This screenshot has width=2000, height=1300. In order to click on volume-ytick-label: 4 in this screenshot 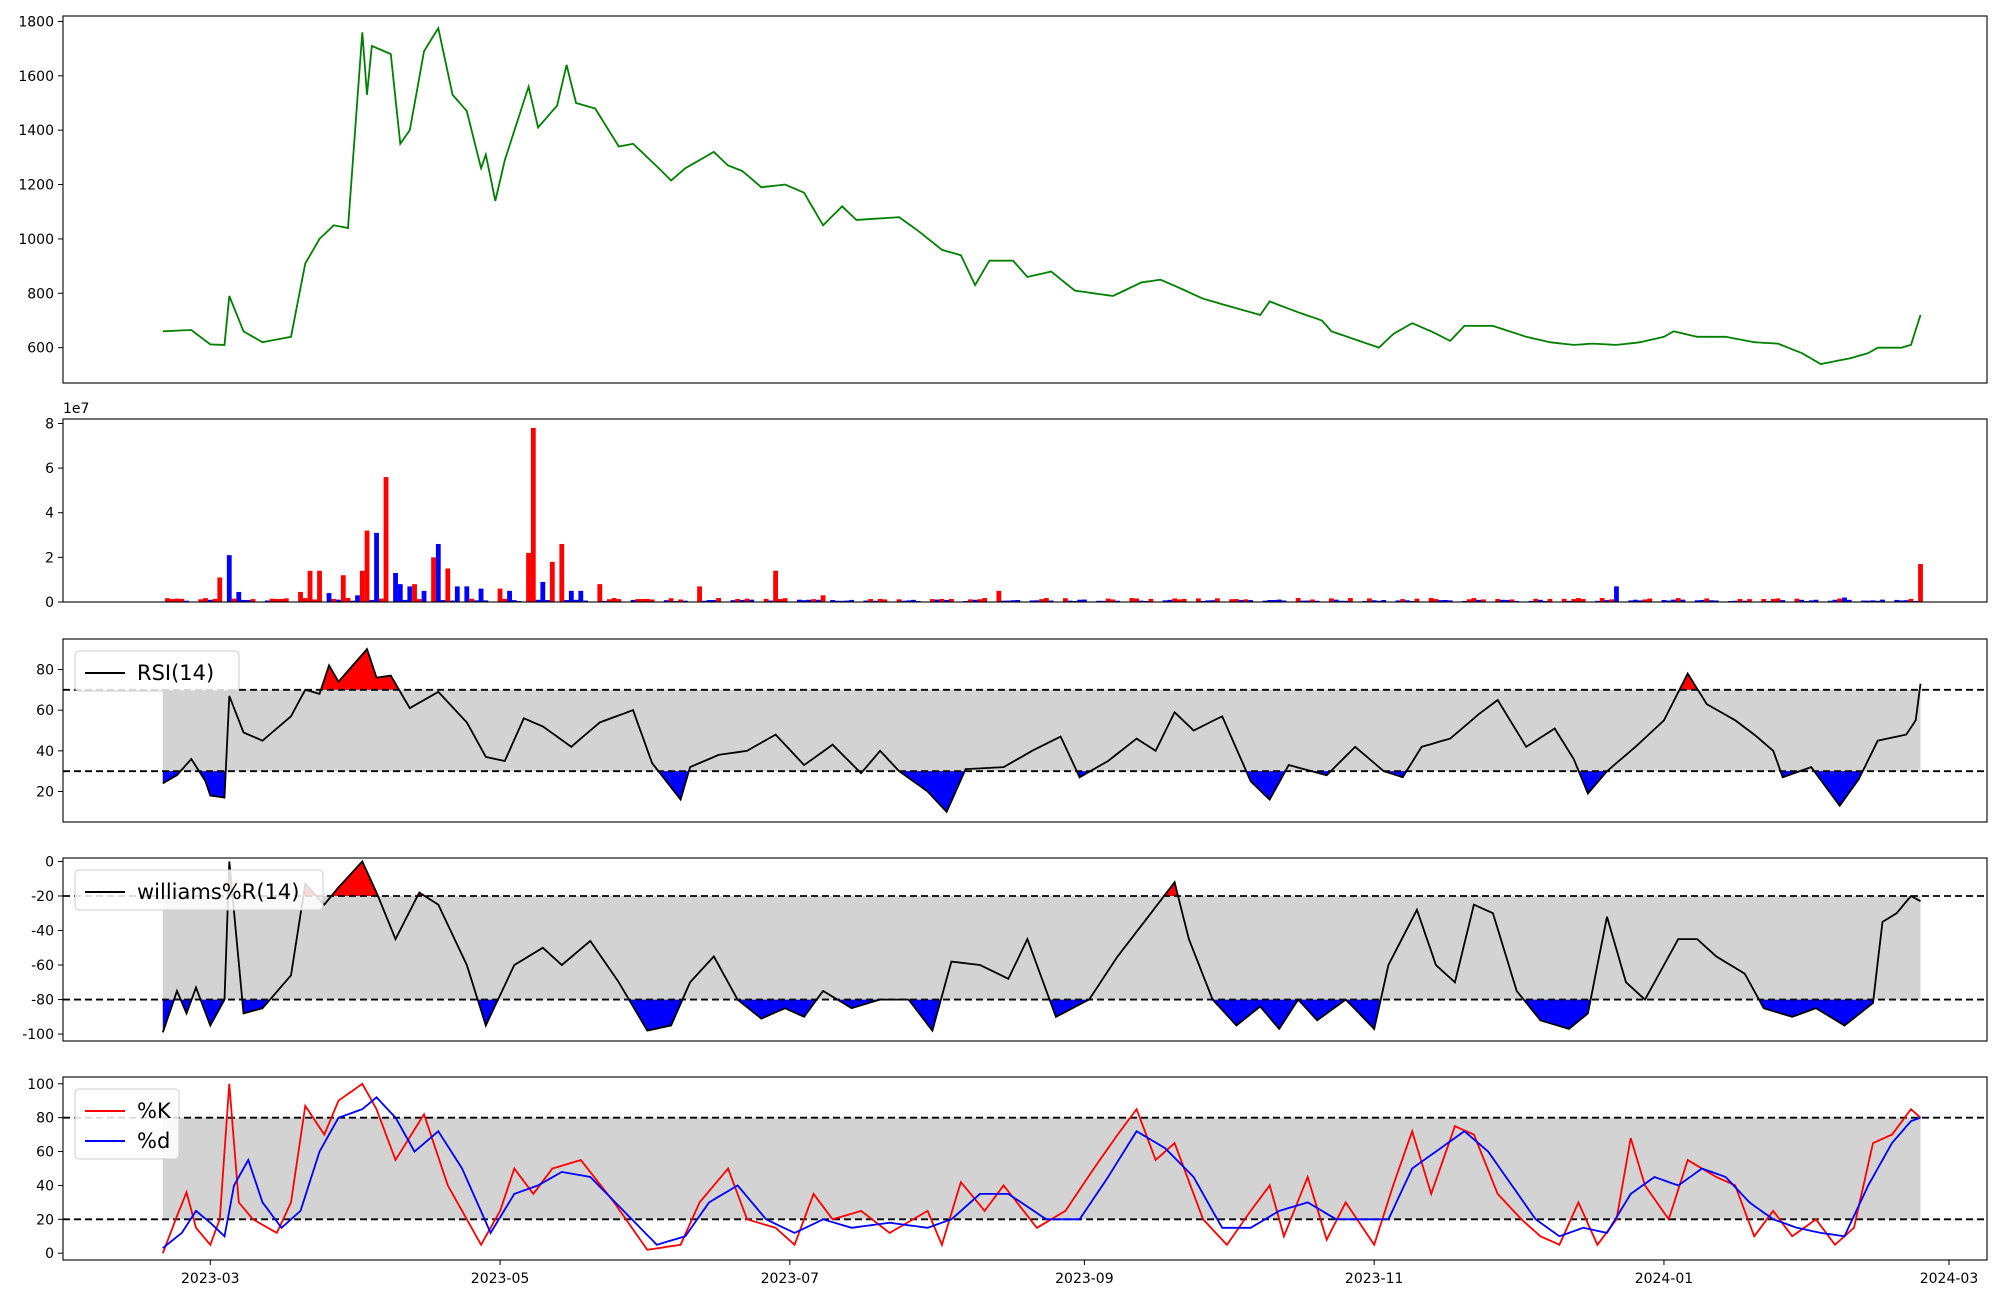, I will do `click(49, 514)`.